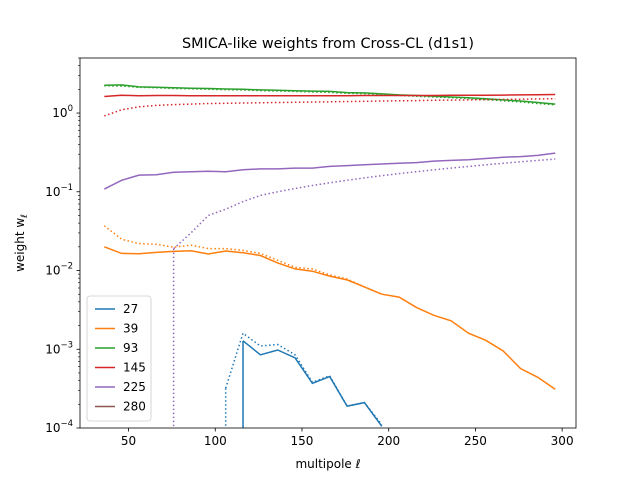  I want to click on series-27-dotted-line, so click(303, 378).